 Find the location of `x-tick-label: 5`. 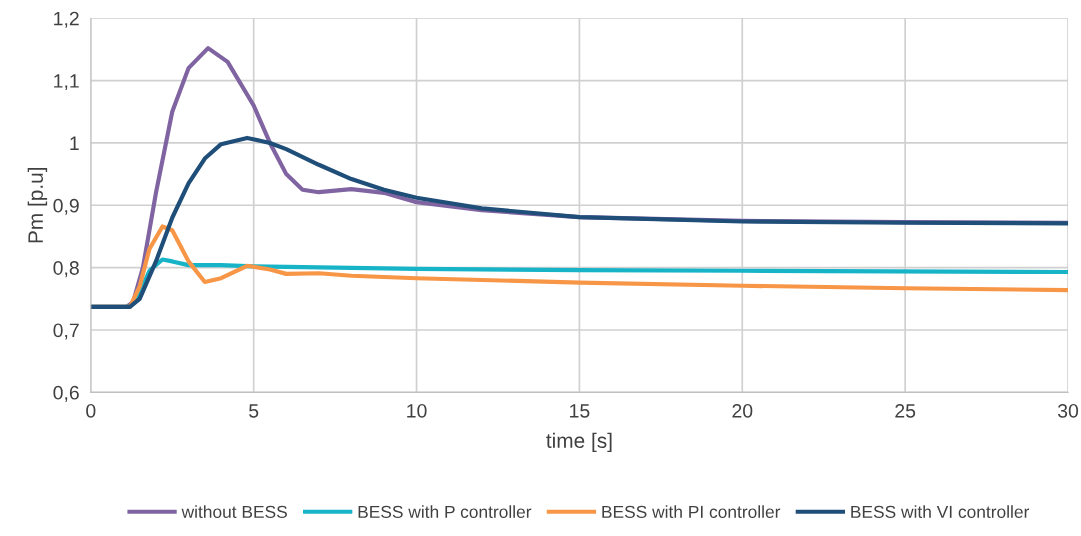

x-tick-label: 5 is located at coordinates (254, 411).